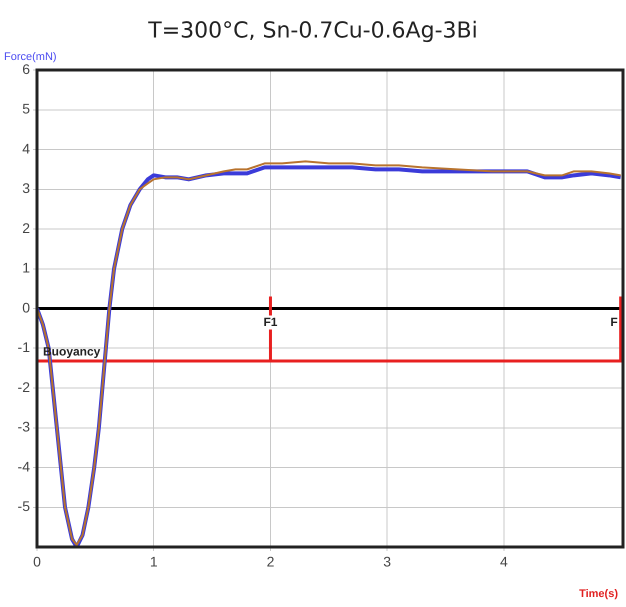  What do you see at coordinates (26, 108) in the screenshot?
I see `y-tick-label: 5` at bounding box center [26, 108].